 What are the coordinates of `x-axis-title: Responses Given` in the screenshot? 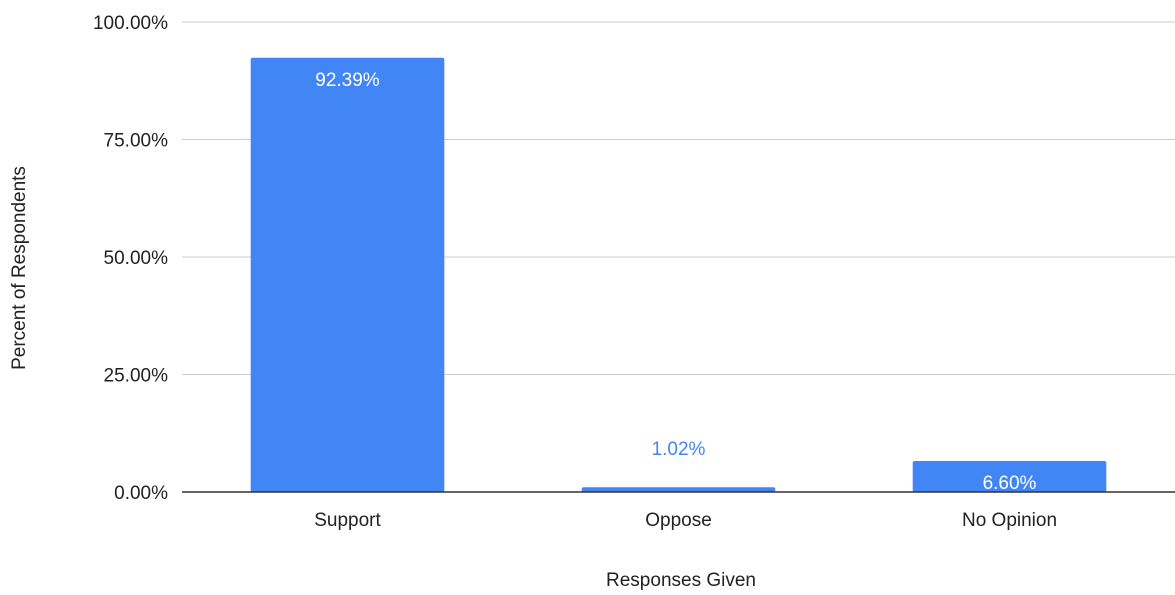 It's located at (681, 580).